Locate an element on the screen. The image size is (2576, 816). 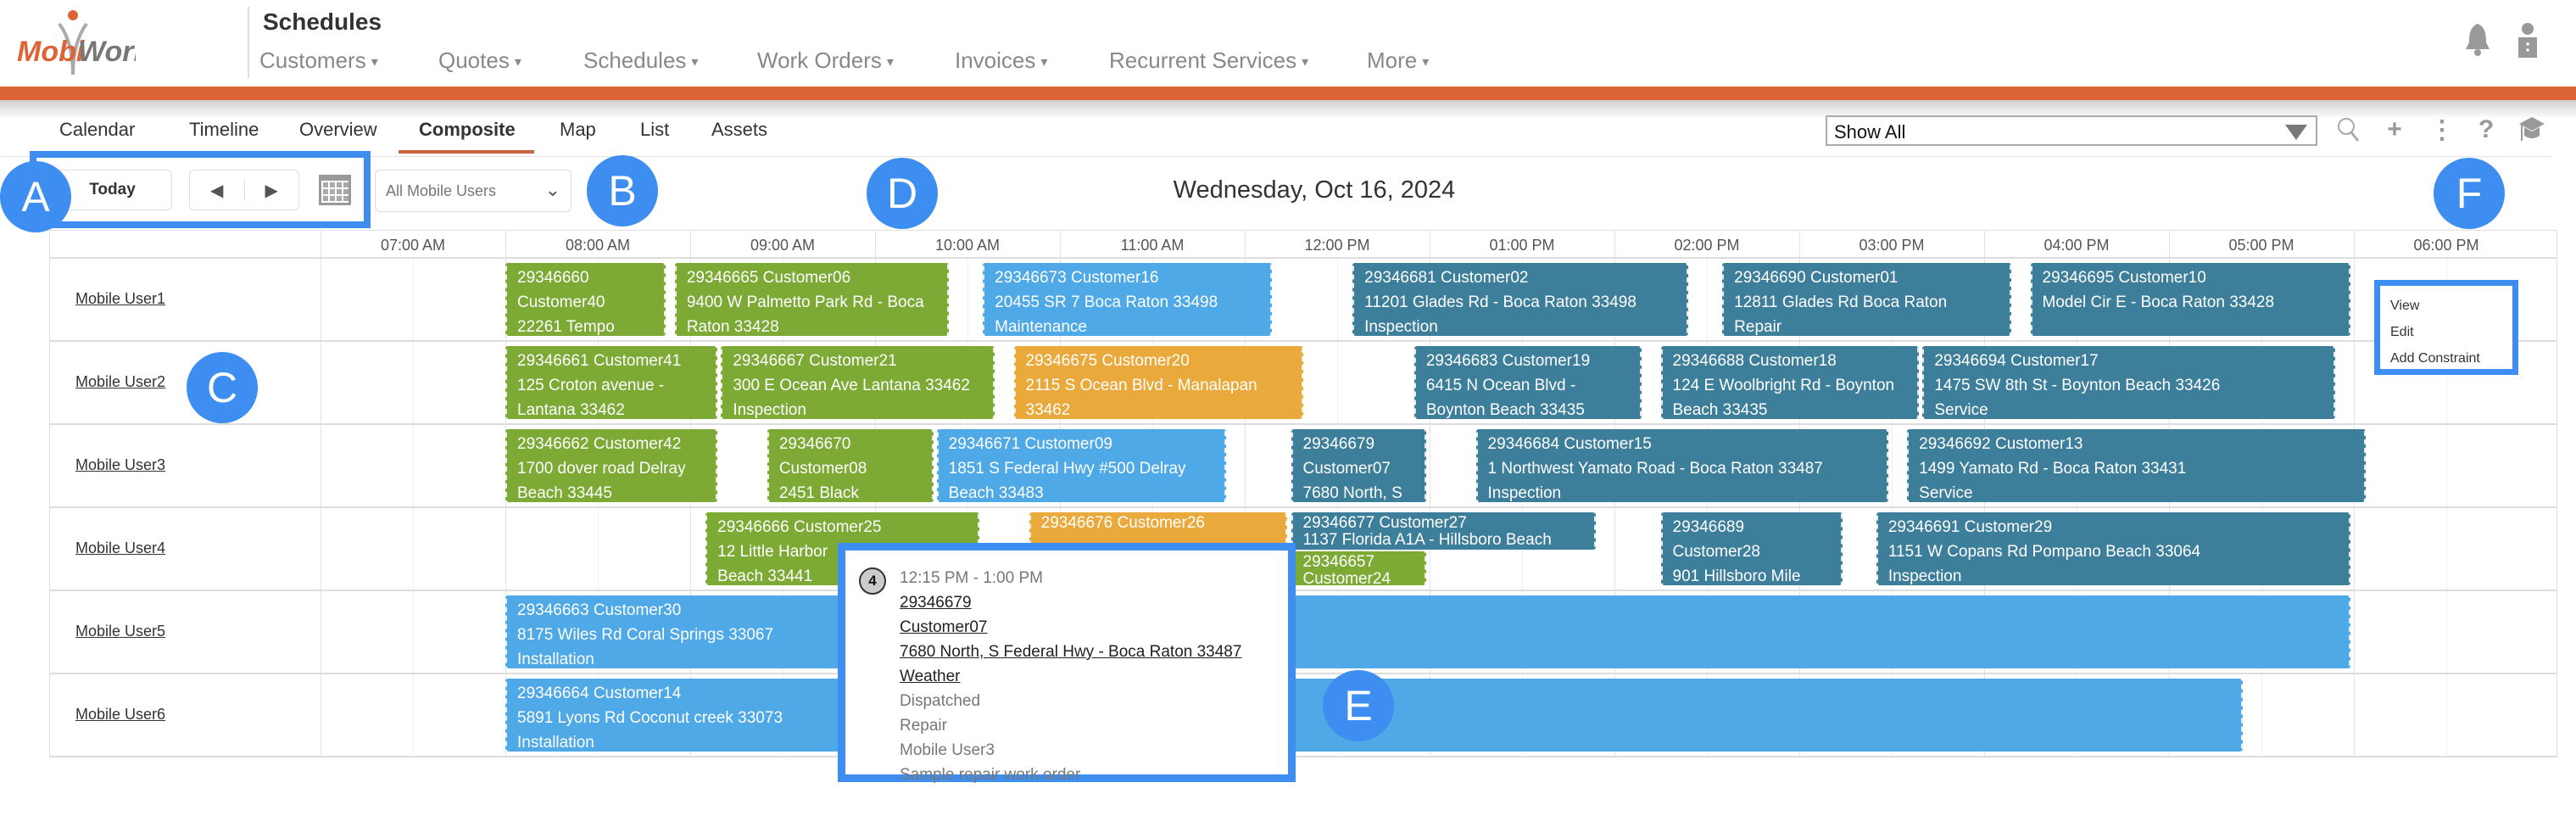
svg-text: Mobi is located at coordinates (51, 52).